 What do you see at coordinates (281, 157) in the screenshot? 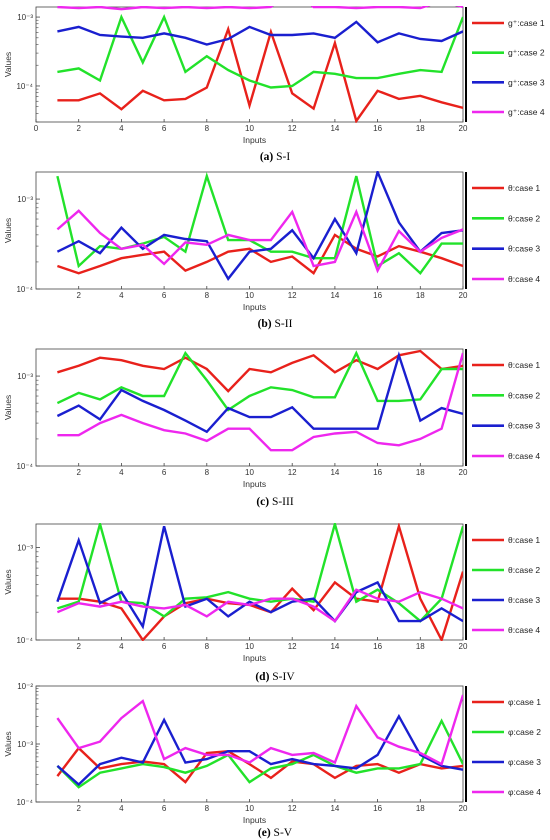
I see `caption-text: S-I` at bounding box center [281, 157].